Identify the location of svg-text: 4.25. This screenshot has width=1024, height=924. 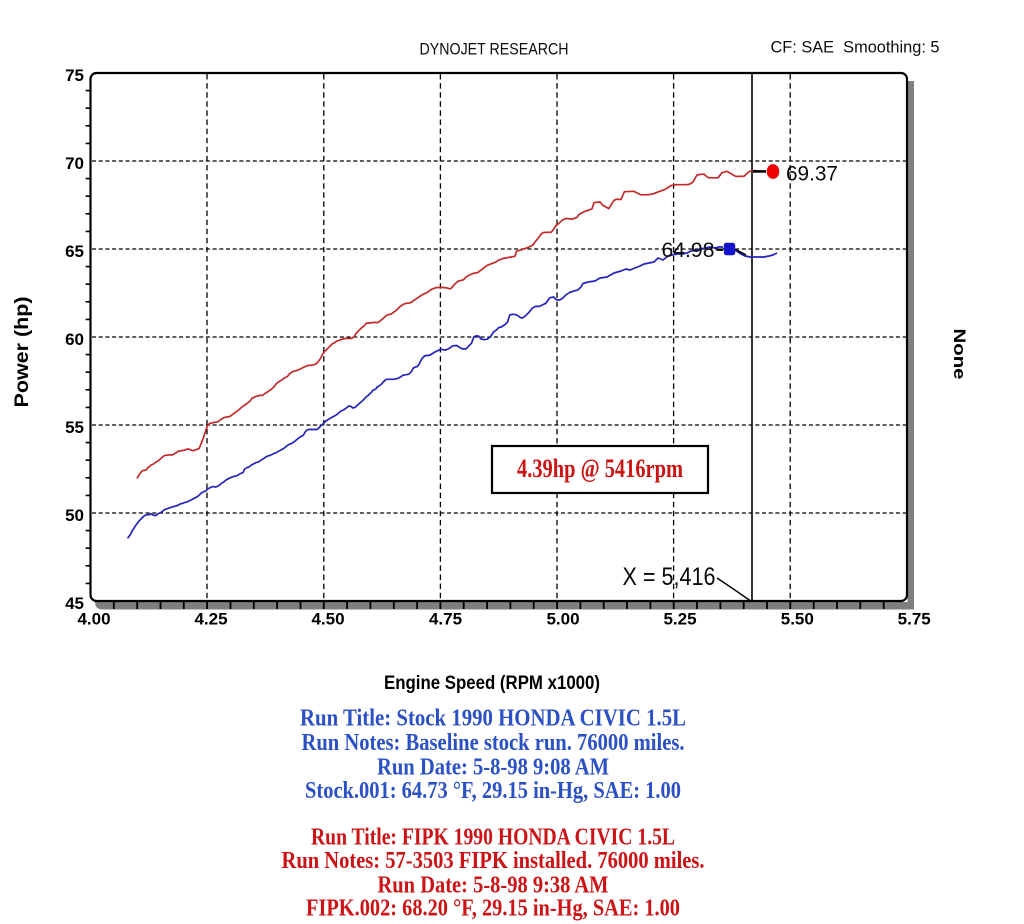
(210, 619).